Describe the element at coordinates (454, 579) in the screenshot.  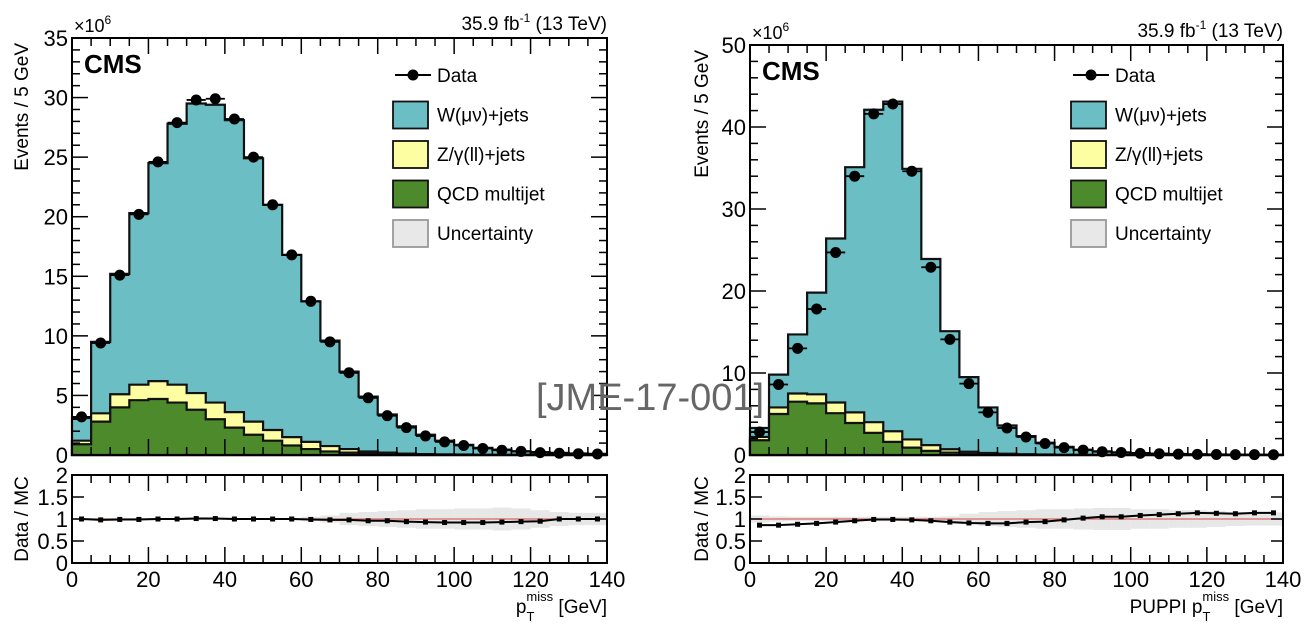
I see `x-tick-label: 100` at that location.